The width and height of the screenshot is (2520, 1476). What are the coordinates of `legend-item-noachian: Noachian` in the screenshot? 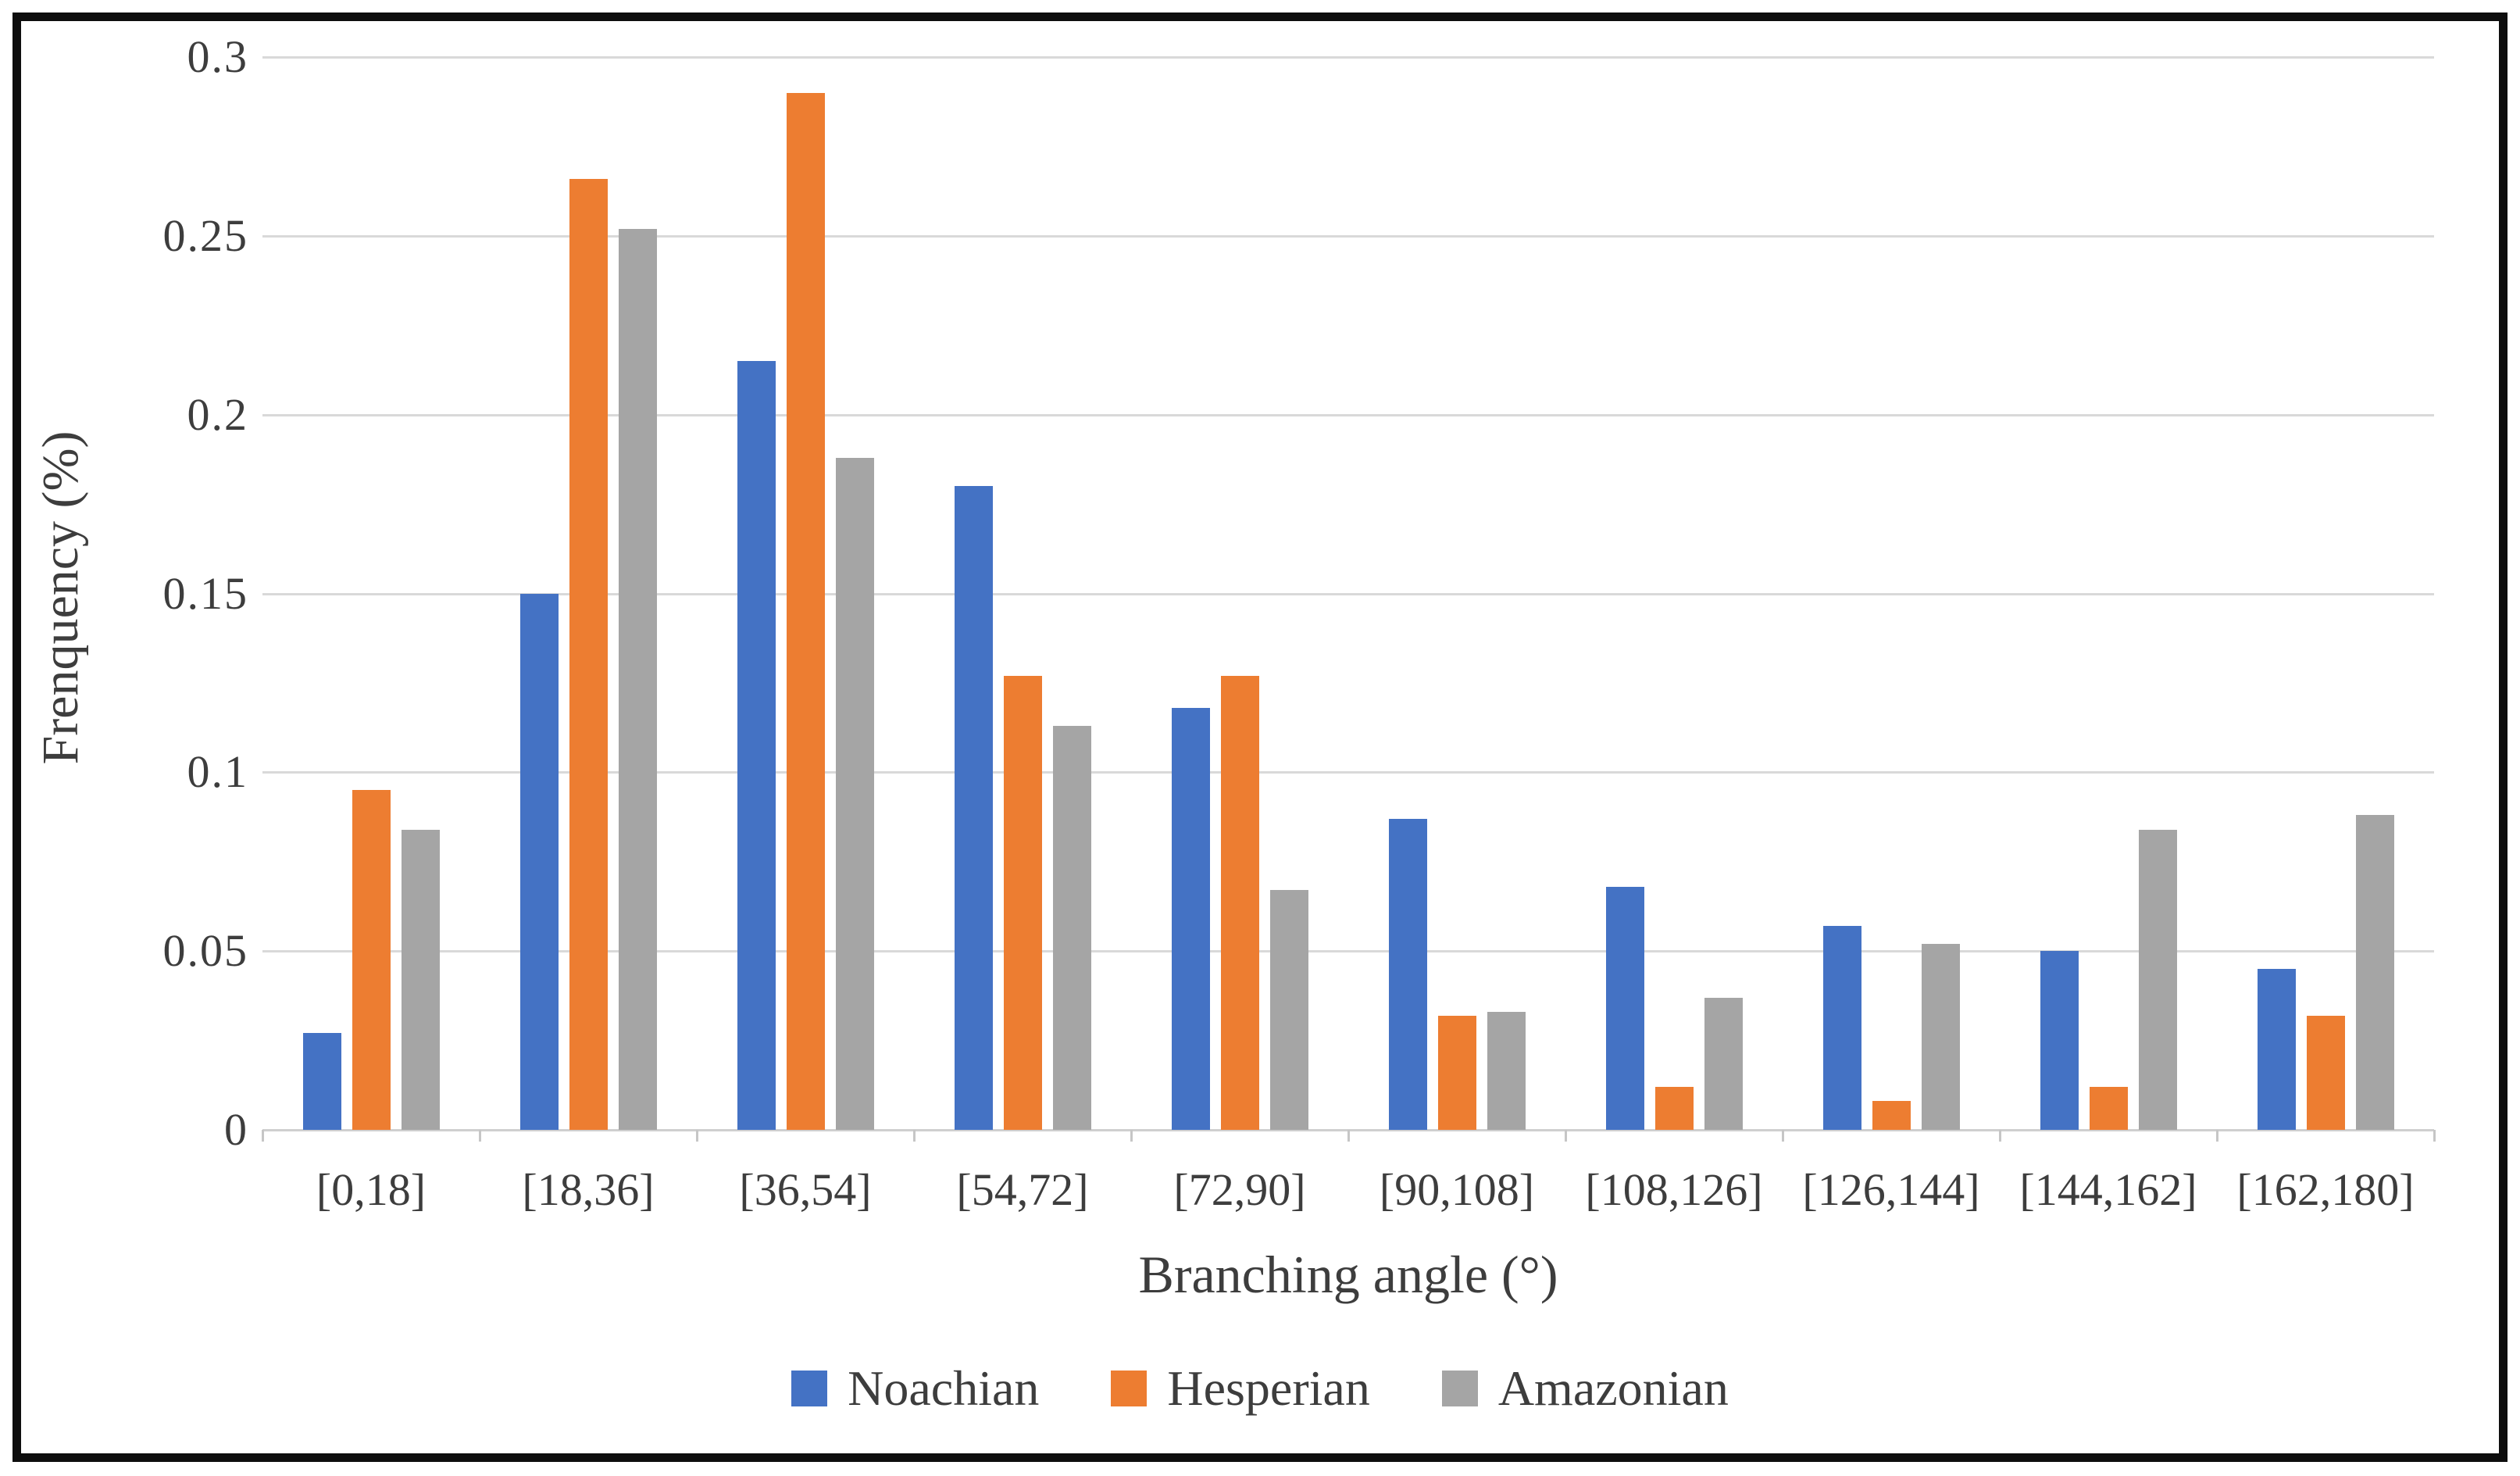 It's located at (915, 1389).